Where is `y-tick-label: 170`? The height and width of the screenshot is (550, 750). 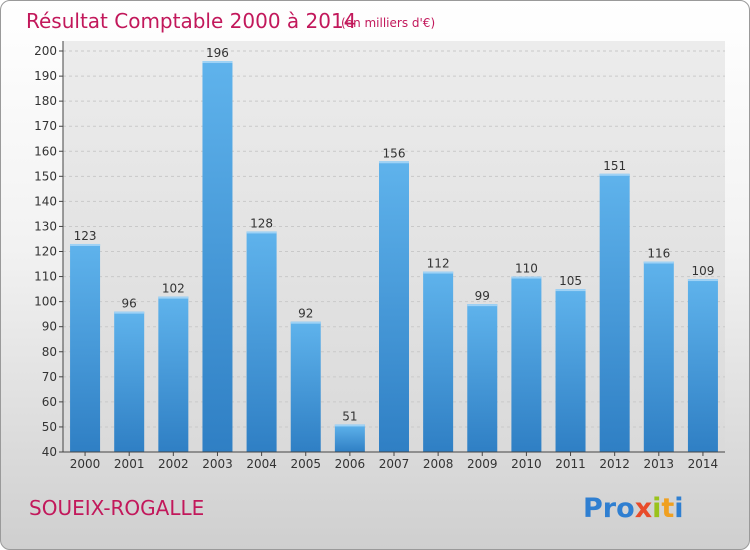
y-tick-label: 170 is located at coordinates (45, 126).